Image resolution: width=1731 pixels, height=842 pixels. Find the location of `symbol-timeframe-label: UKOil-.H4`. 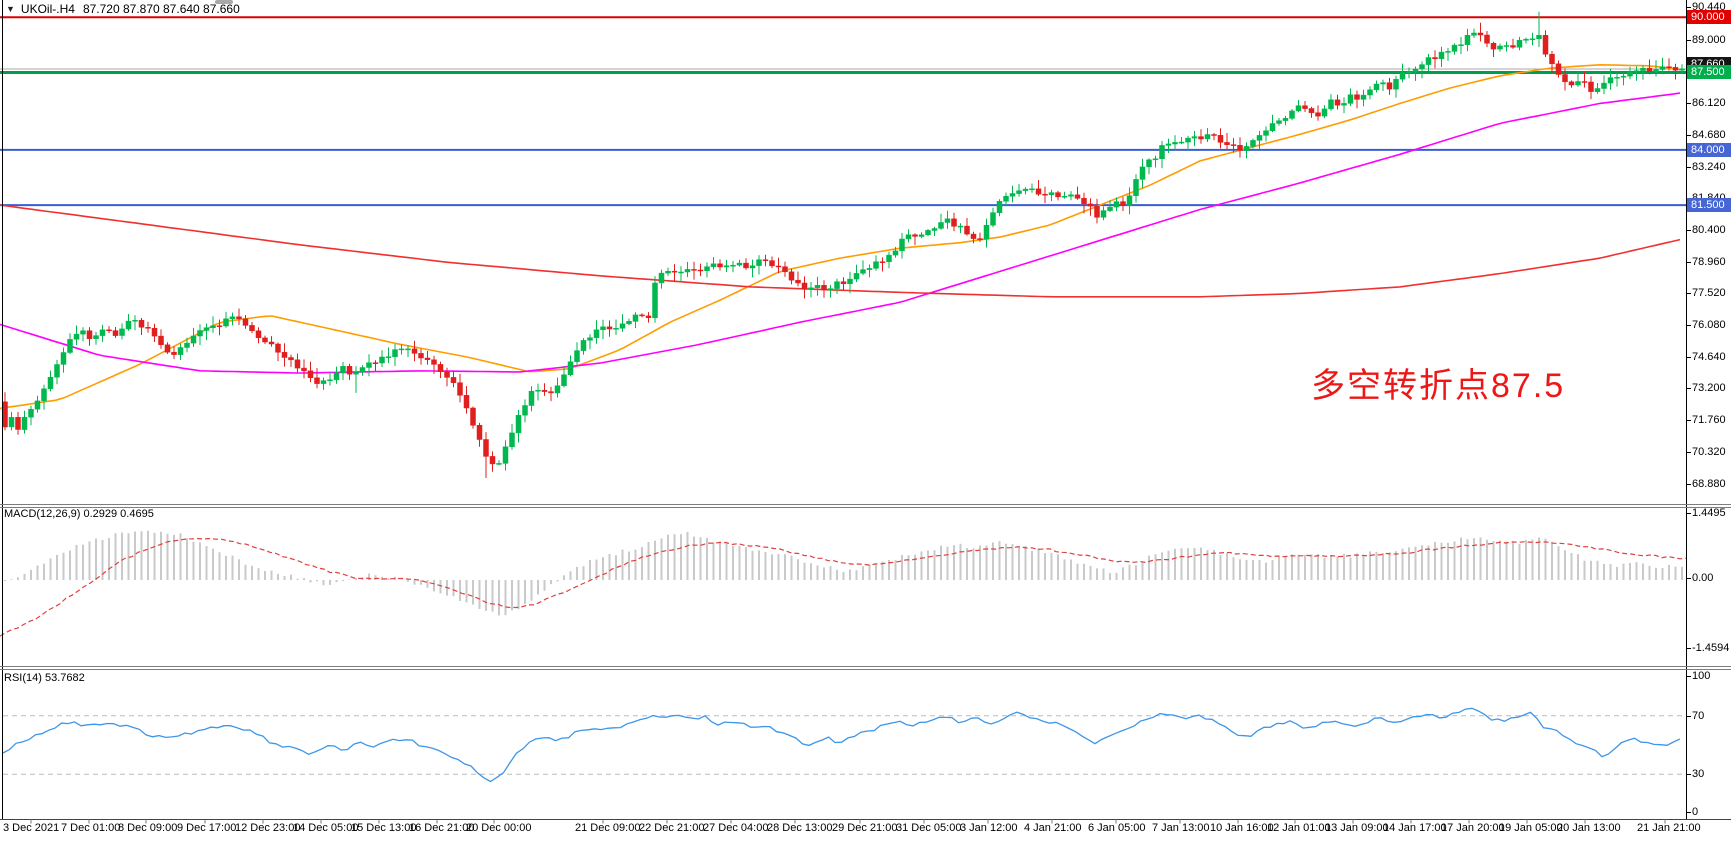

symbol-timeframe-label: UKOil-.H4 is located at coordinates (47, 9).